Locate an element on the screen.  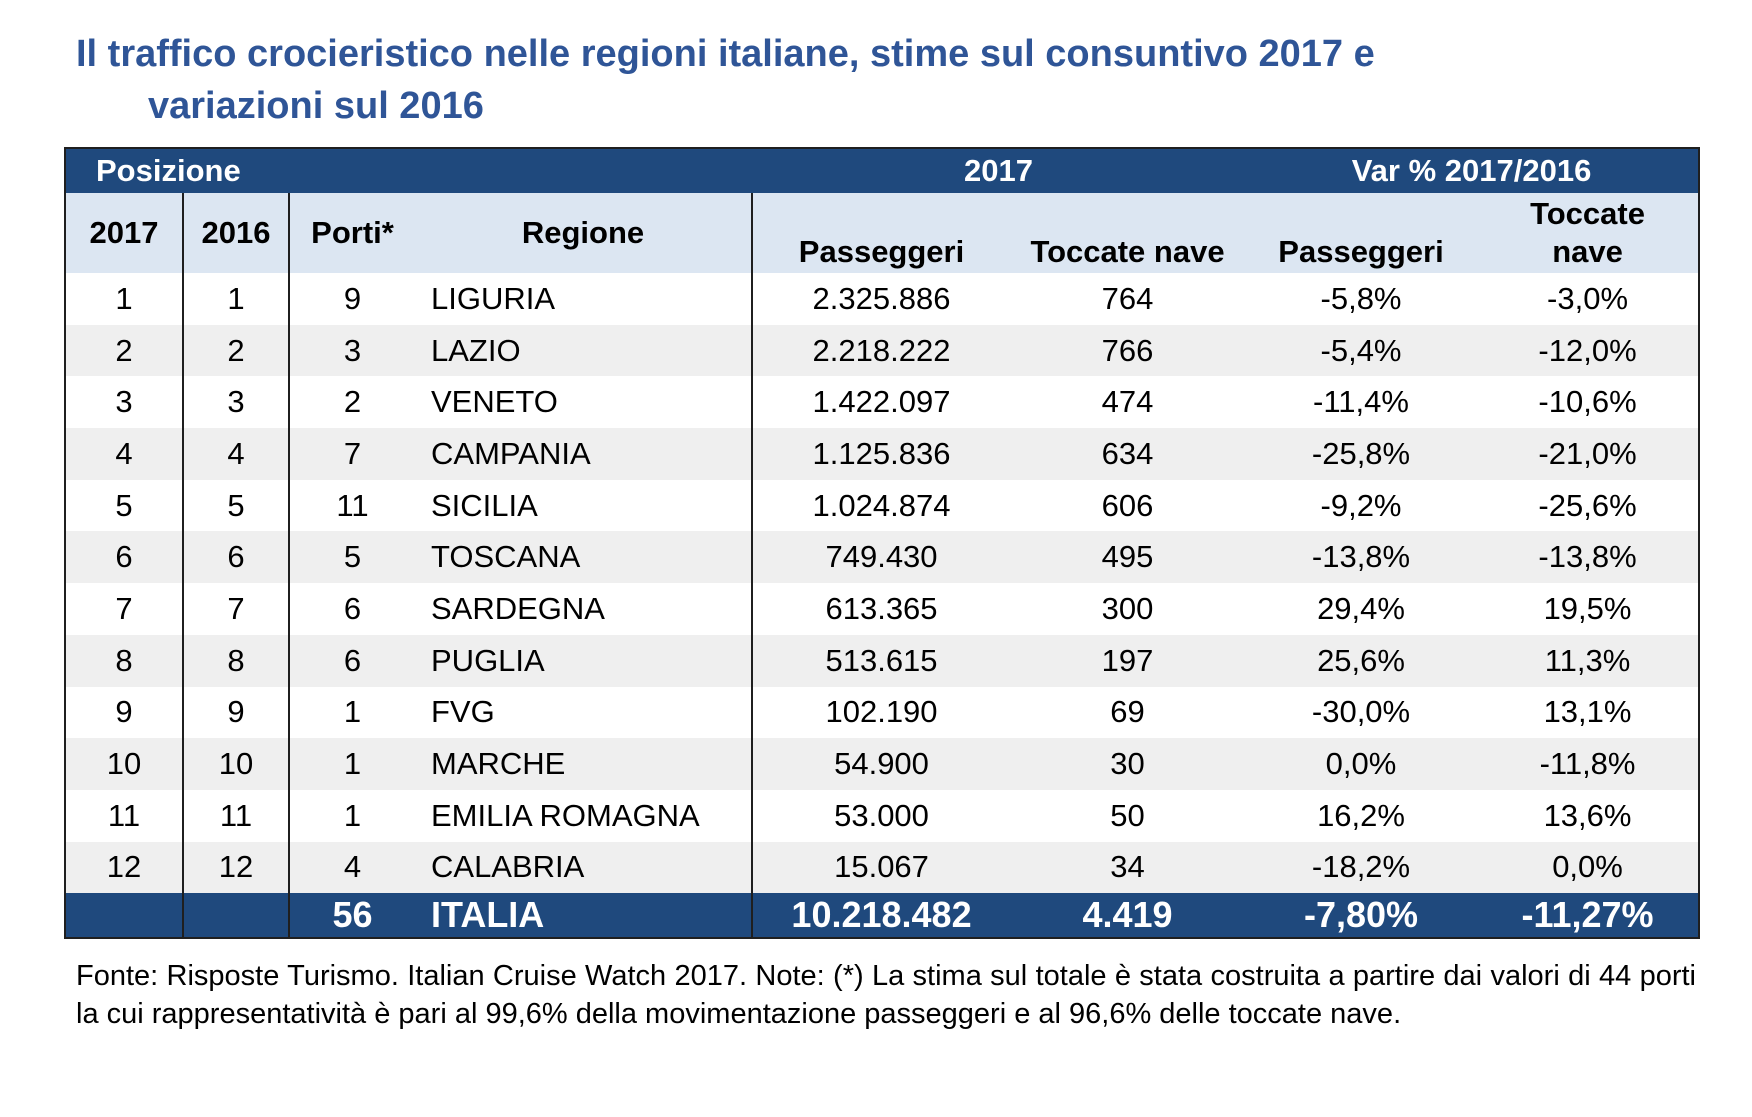
cell-regione: EMILIA ROMAGNA is located at coordinates (584, 815).